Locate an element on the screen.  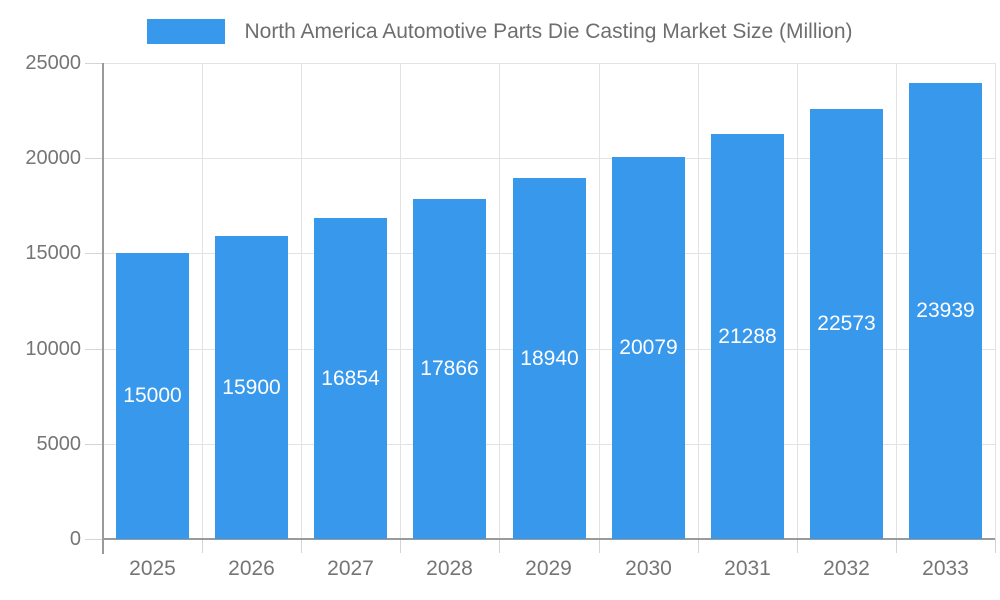
bar-value-label: 15900 is located at coordinates (251, 387).